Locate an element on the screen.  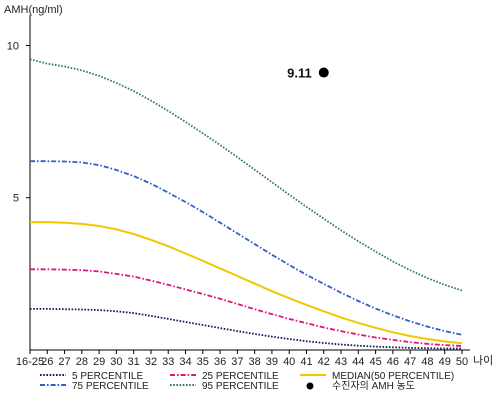
patient-amh-value-label: 9.11 is located at coordinates (299, 73).